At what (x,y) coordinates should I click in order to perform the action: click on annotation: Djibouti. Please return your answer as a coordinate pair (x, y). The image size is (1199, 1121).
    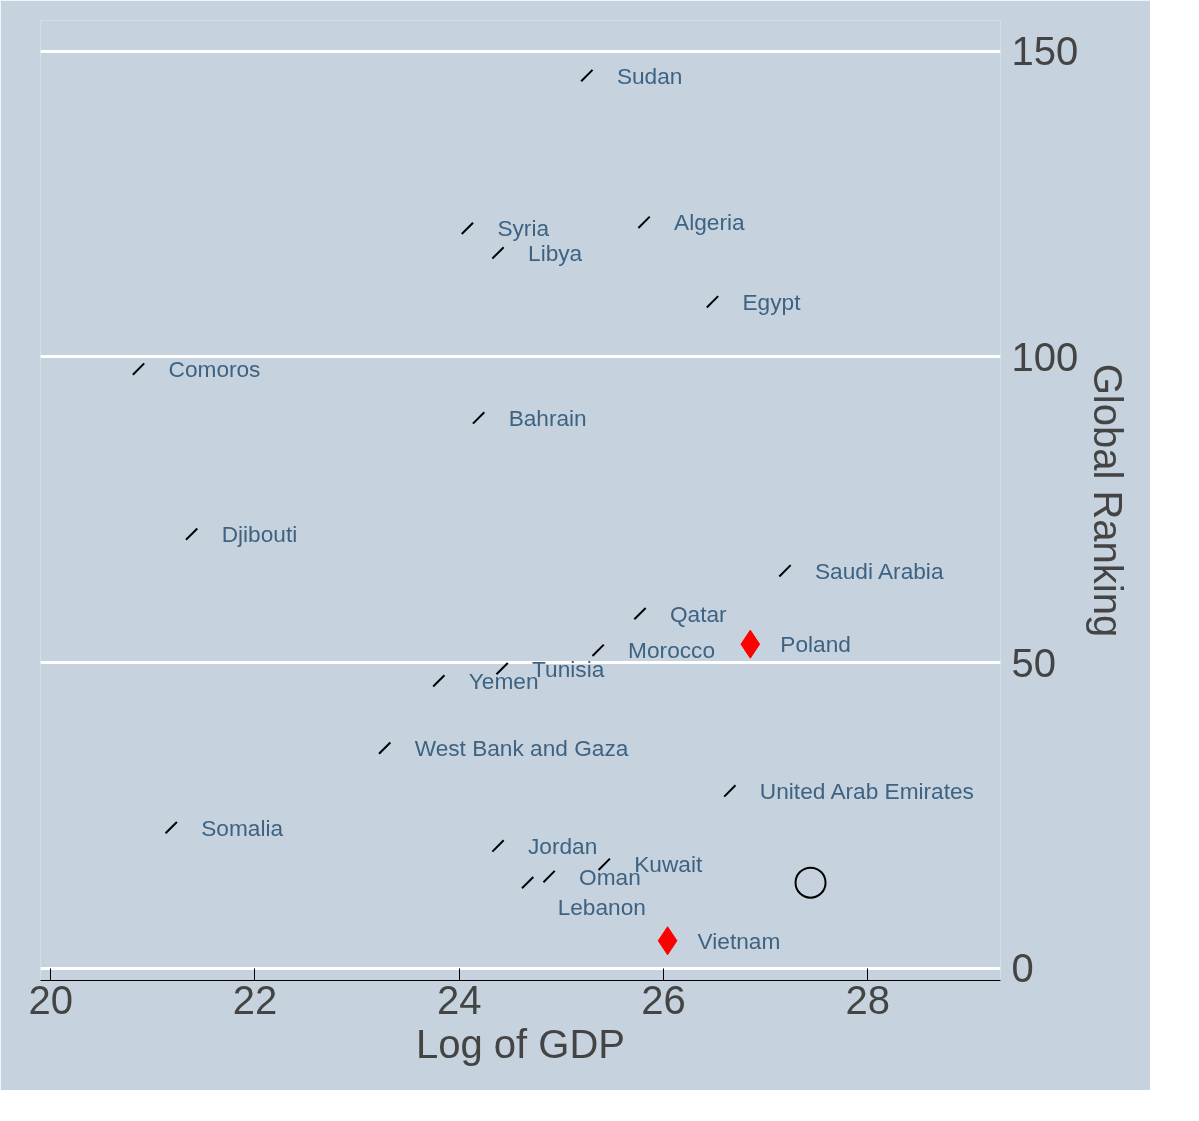
    Looking at the image, I should click on (259, 534).